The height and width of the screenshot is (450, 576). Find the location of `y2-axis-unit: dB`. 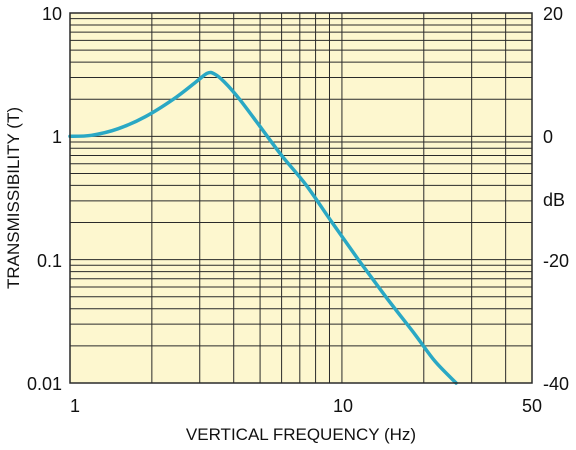

y2-axis-unit: dB is located at coordinates (554, 200).